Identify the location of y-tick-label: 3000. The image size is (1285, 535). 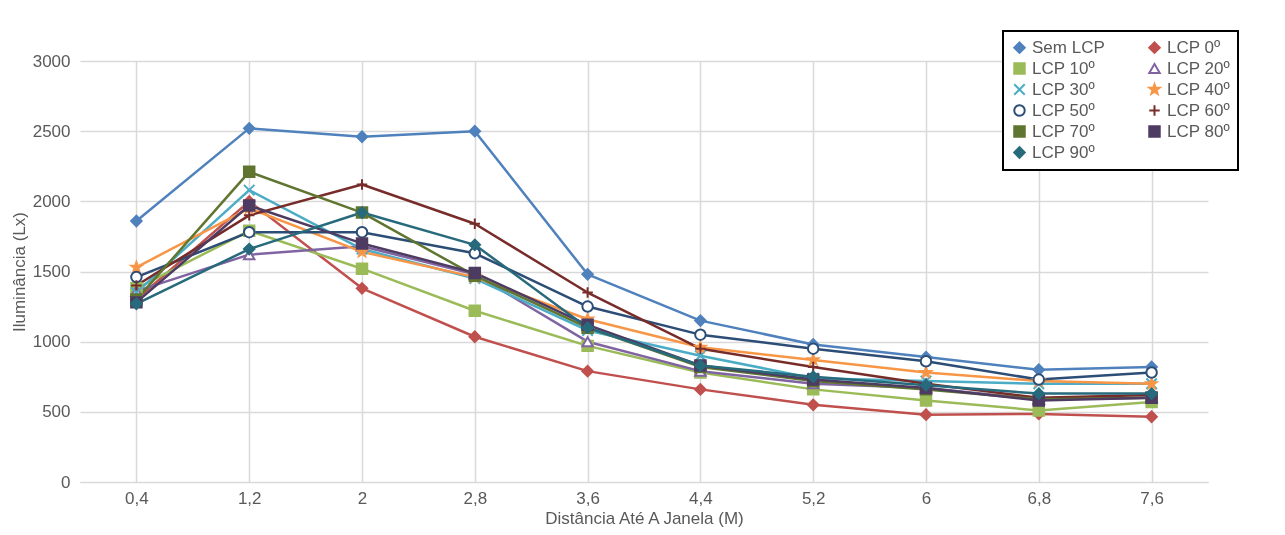
(51, 61).